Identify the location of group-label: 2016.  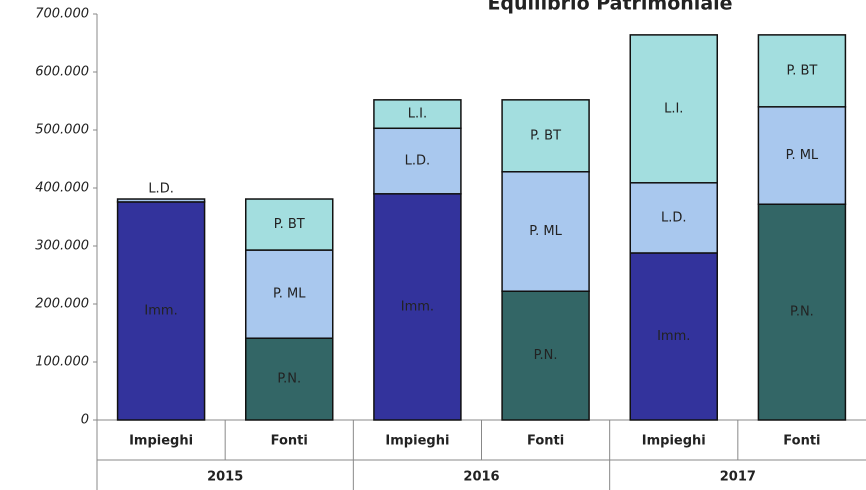
(481, 477).